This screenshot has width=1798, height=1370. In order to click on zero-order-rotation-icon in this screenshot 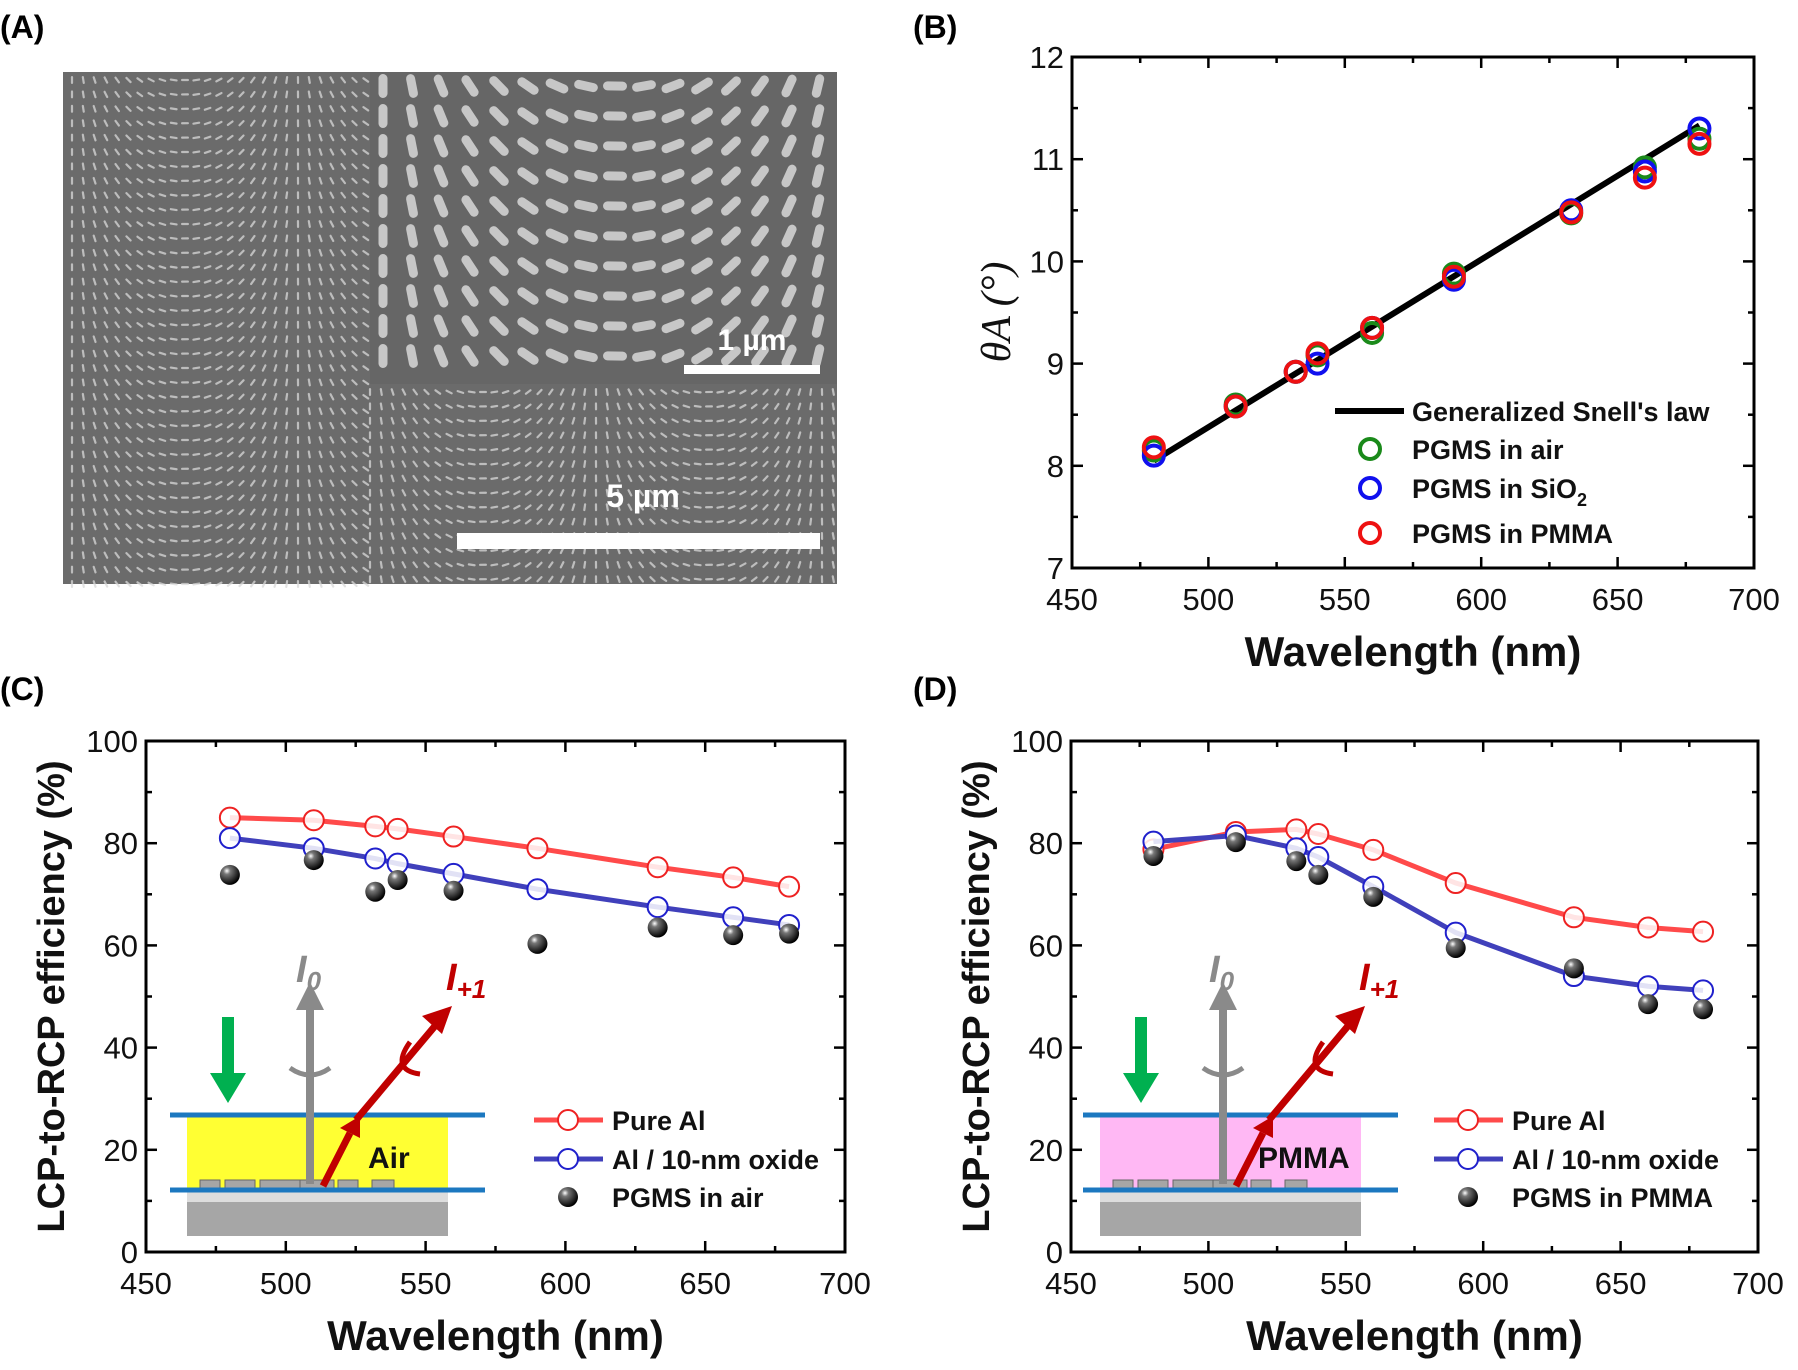, I will do `click(310, 1071)`.